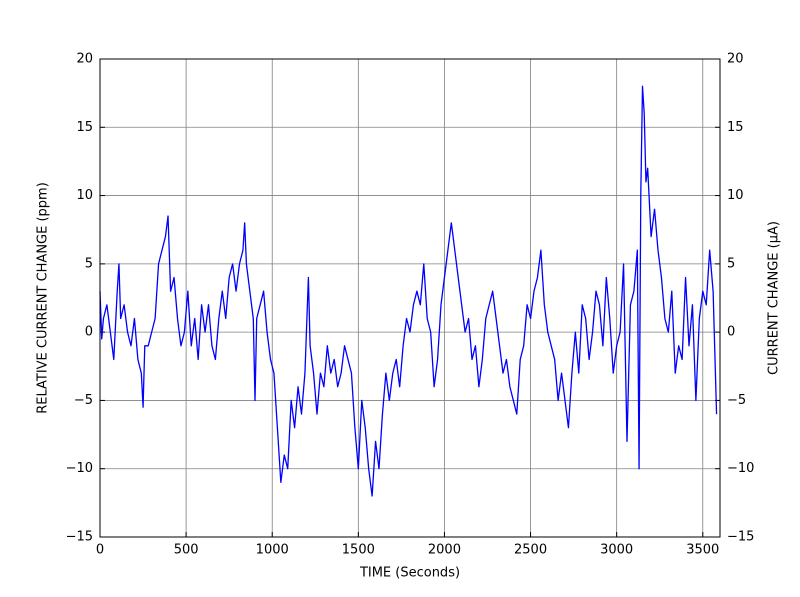 Image resolution: width=800 pixels, height=597 pixels. Describe the element at coordinates (89, 332) in the screenshot. I see `y-tick-label: 0` at that location.